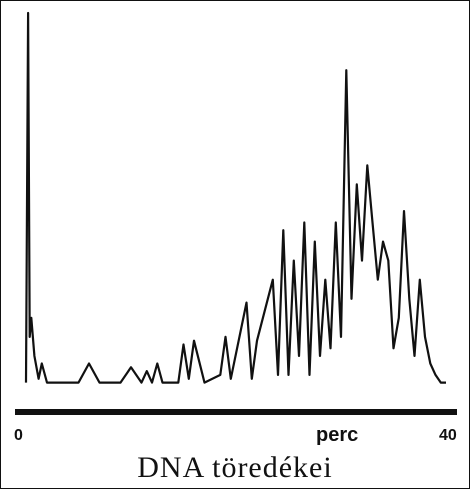  I want to click on x-tick-label-0: 0, so click(18, 435).